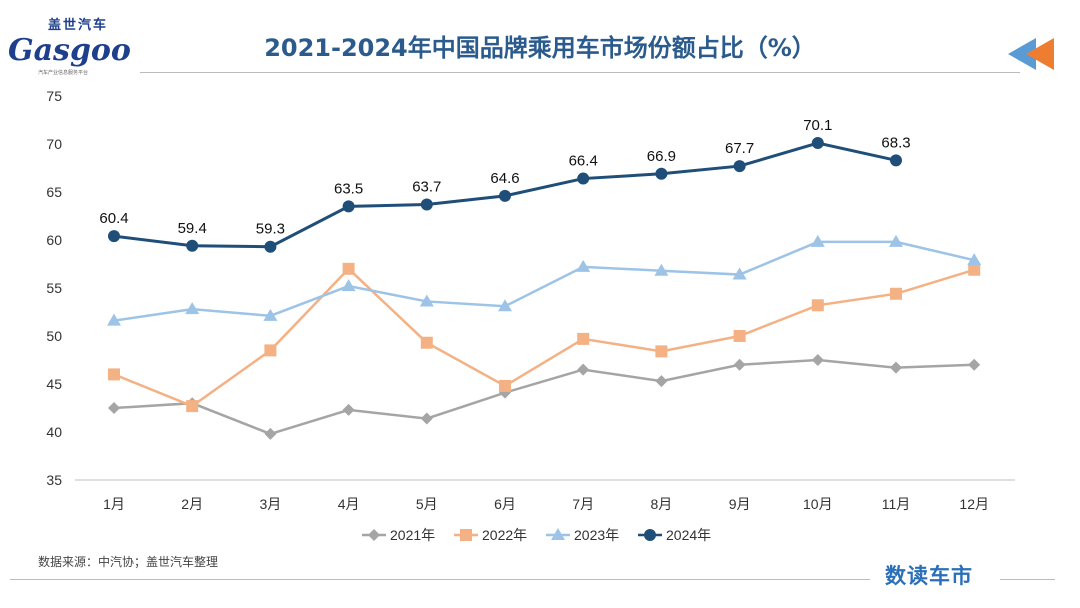  Describe the element at coordinates (740, 504) in the screenshot. I see `x-tick-label: 9月` at that location.